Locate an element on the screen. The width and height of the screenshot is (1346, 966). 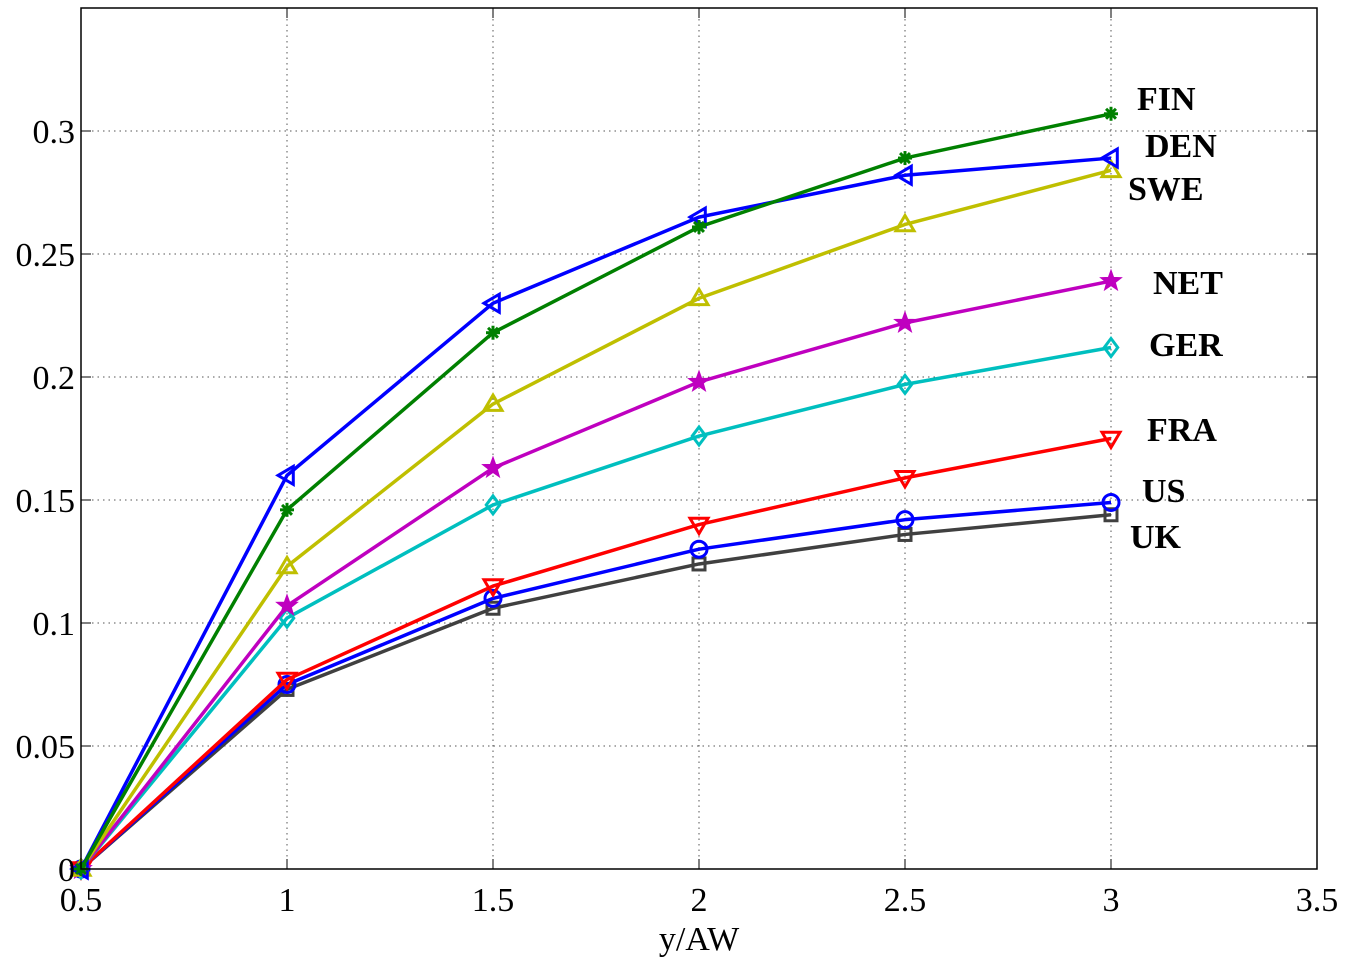
x-tick-label: 0.5 is located at coordinates (81, 900).